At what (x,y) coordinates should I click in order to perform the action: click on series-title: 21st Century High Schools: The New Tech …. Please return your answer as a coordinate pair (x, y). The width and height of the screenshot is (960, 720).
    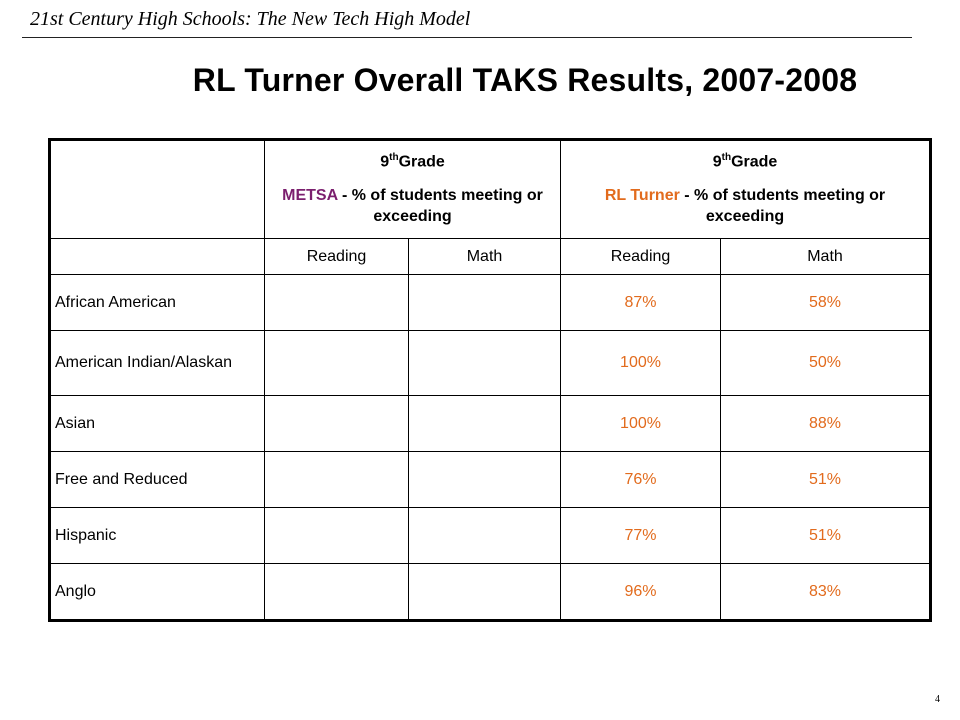
    Looking at the image, I should click on (250, 19).